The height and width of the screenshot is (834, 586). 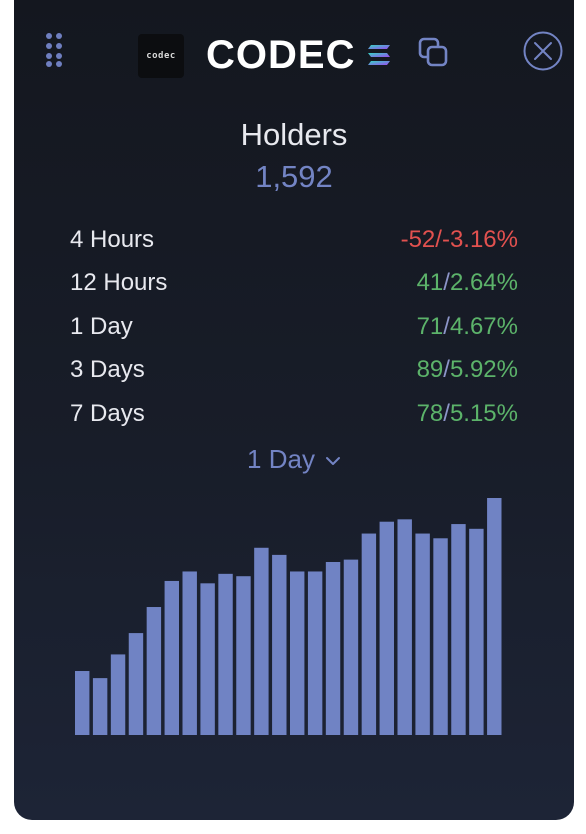 What do you see at coordinates (294, 134) in the screenshot?
I see `holders-title: Holders` at bounding box center [294, 134].